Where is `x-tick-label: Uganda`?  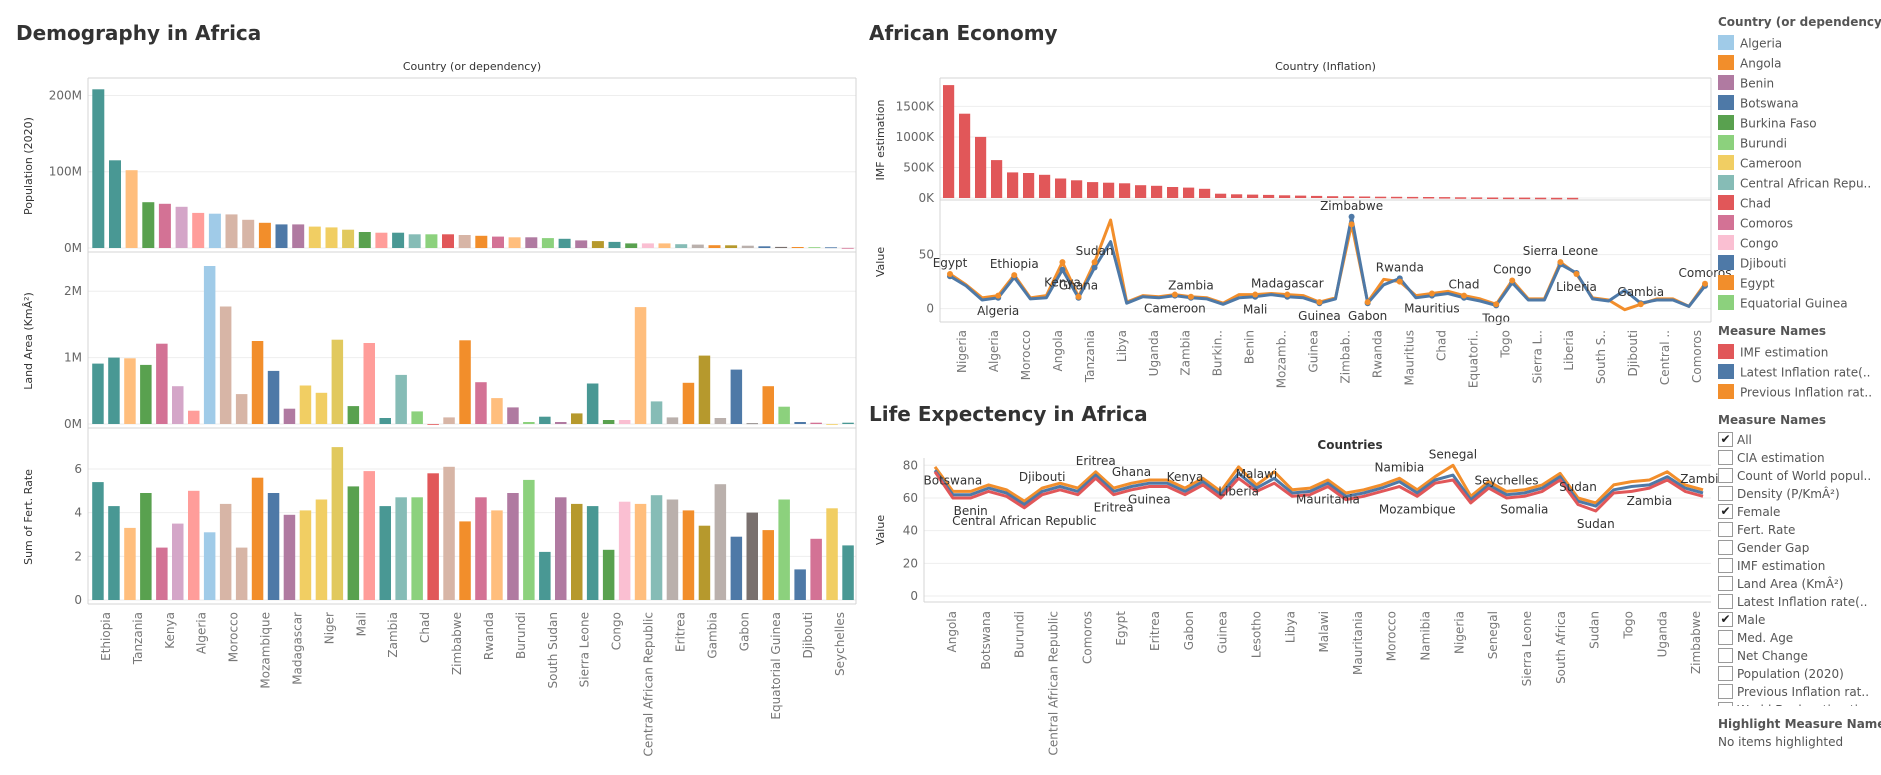 x-tick-label: Uganda is located at coordinates (1662, 634).